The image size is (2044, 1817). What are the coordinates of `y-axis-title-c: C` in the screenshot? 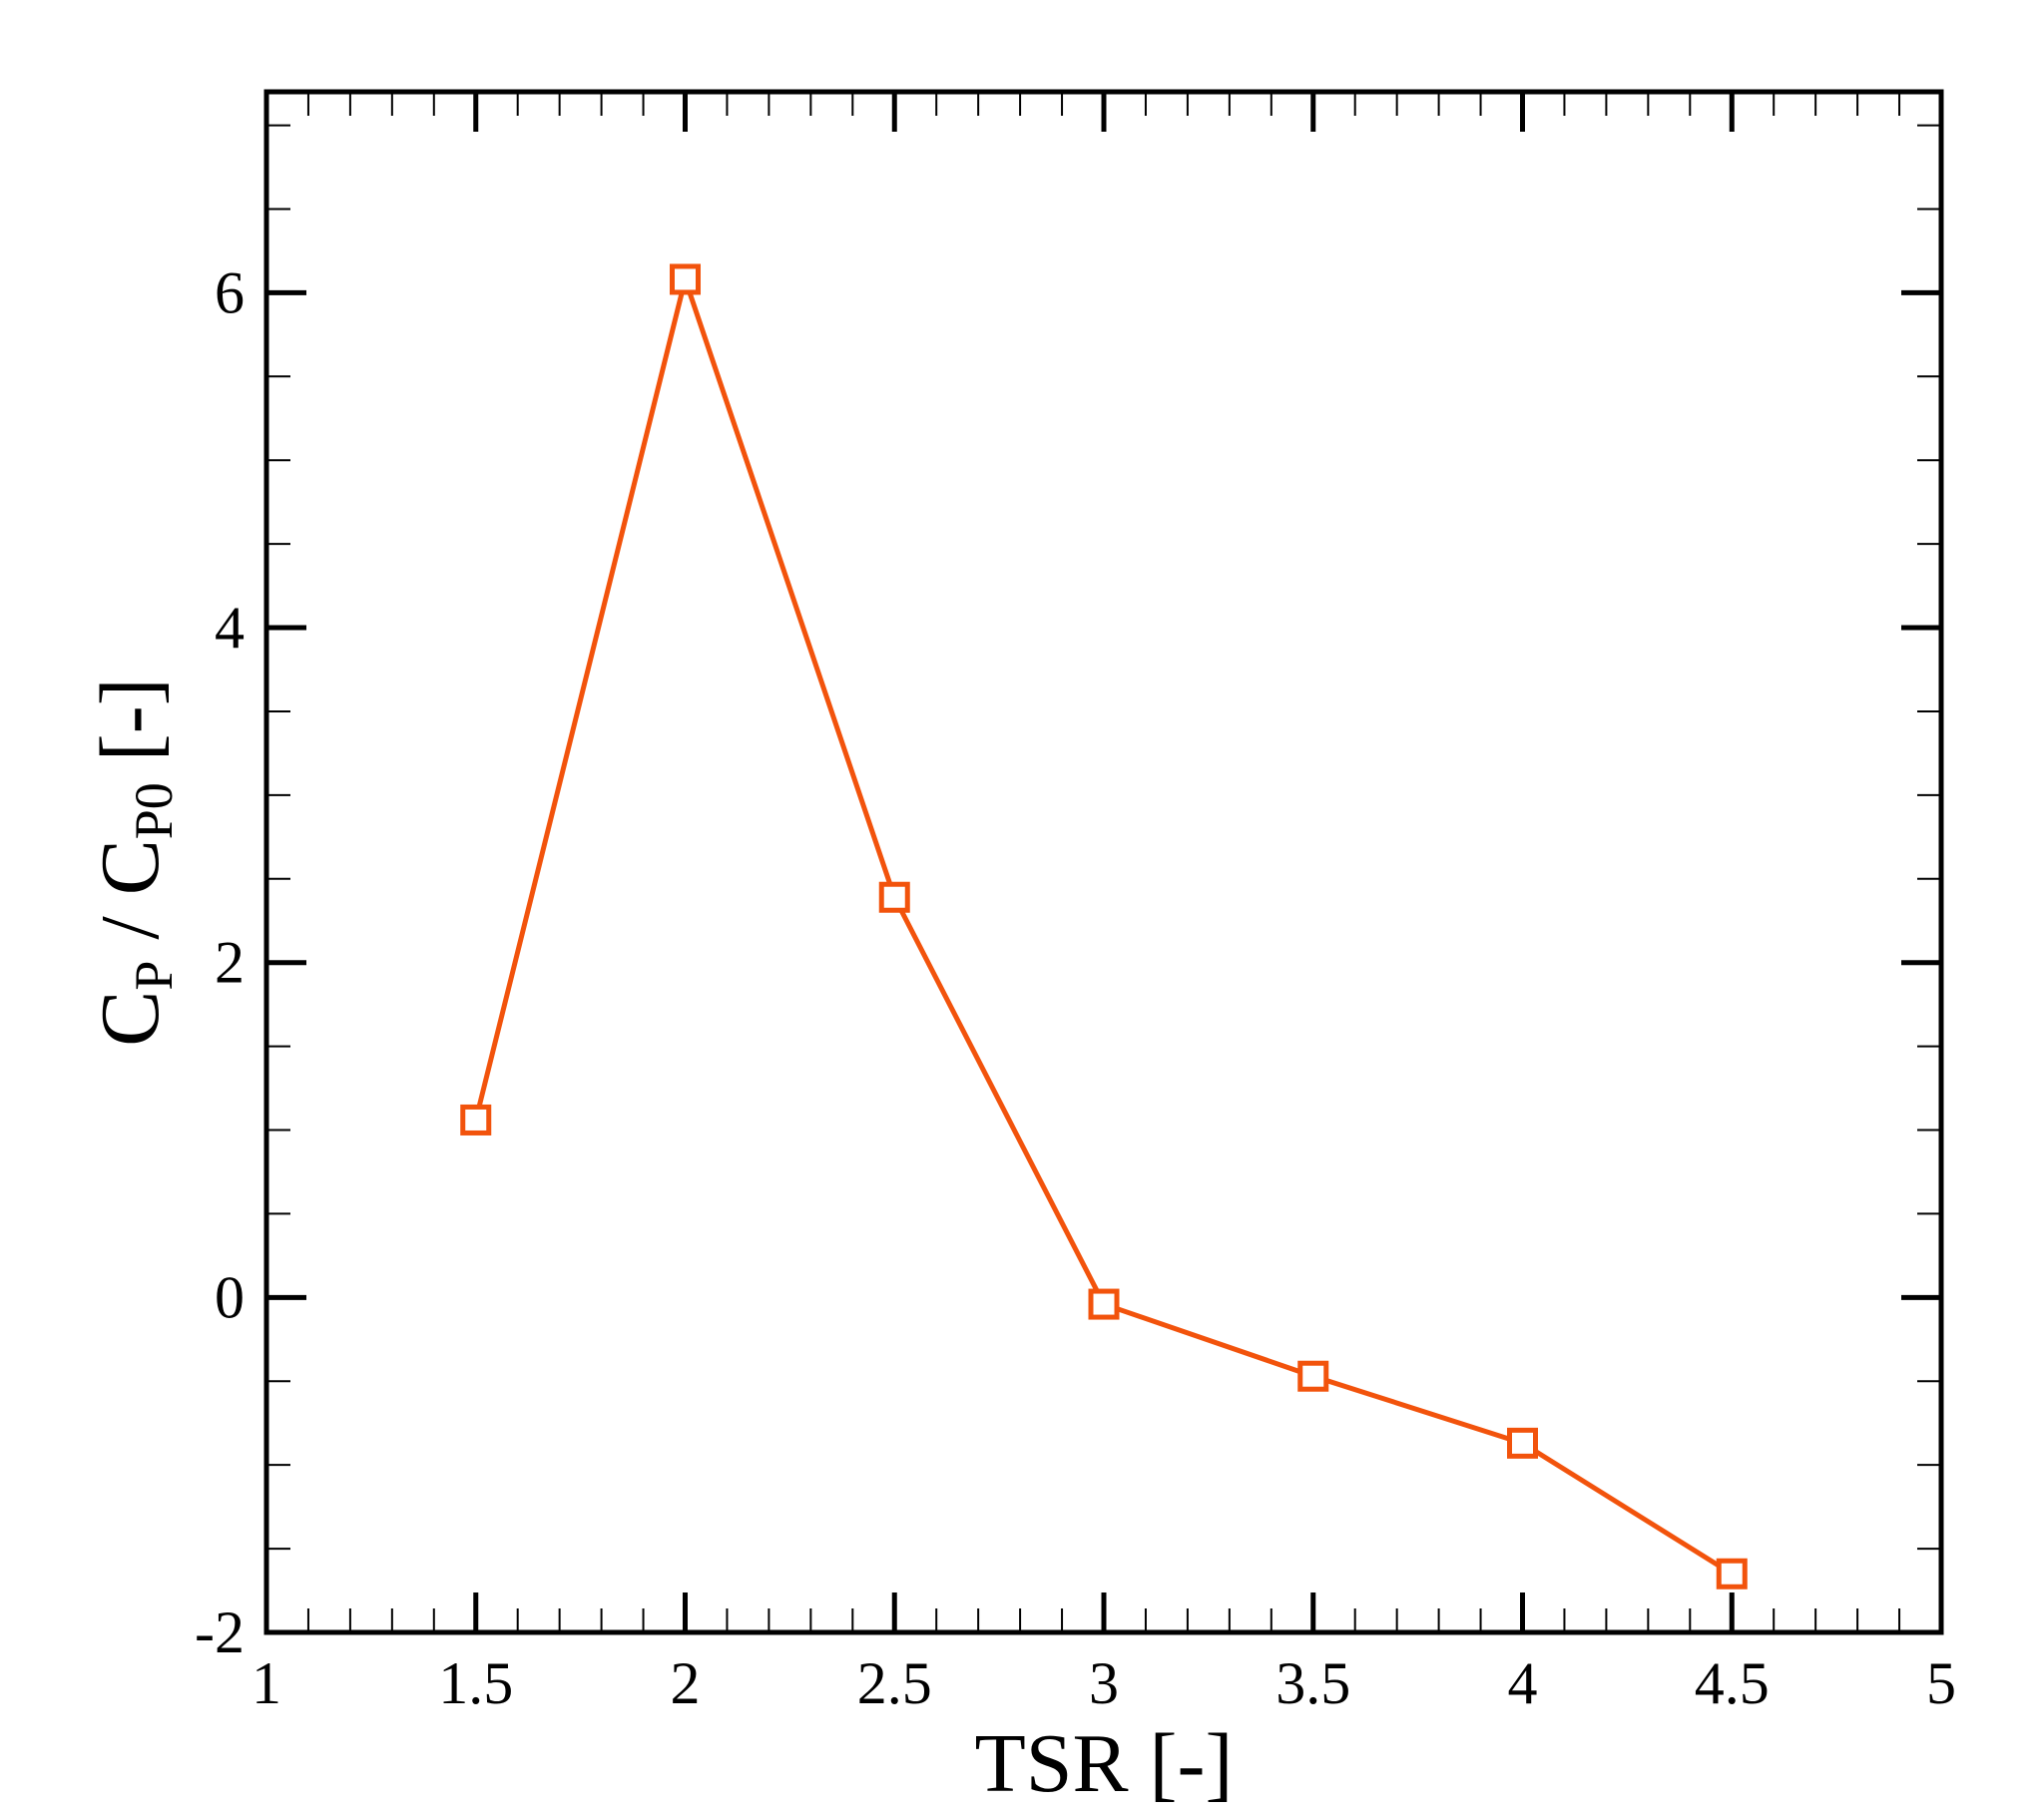 It's located at (130, 1019).